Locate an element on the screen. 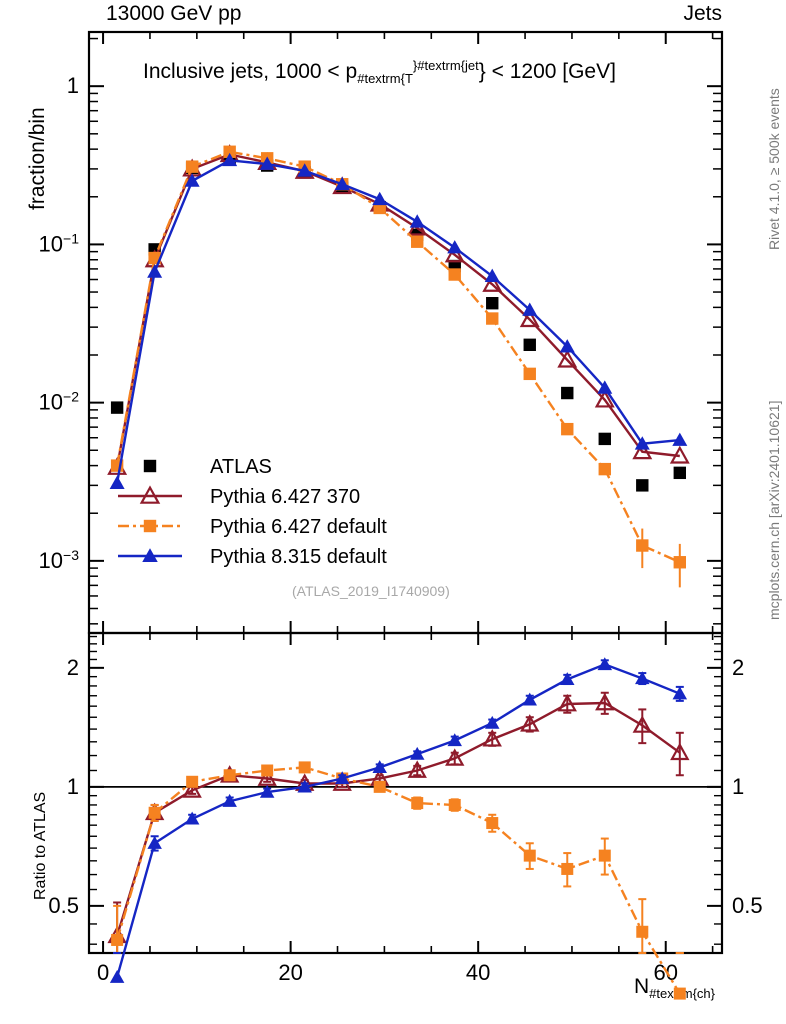  legend-label: ATLAS is located at coordinates (241, 467).